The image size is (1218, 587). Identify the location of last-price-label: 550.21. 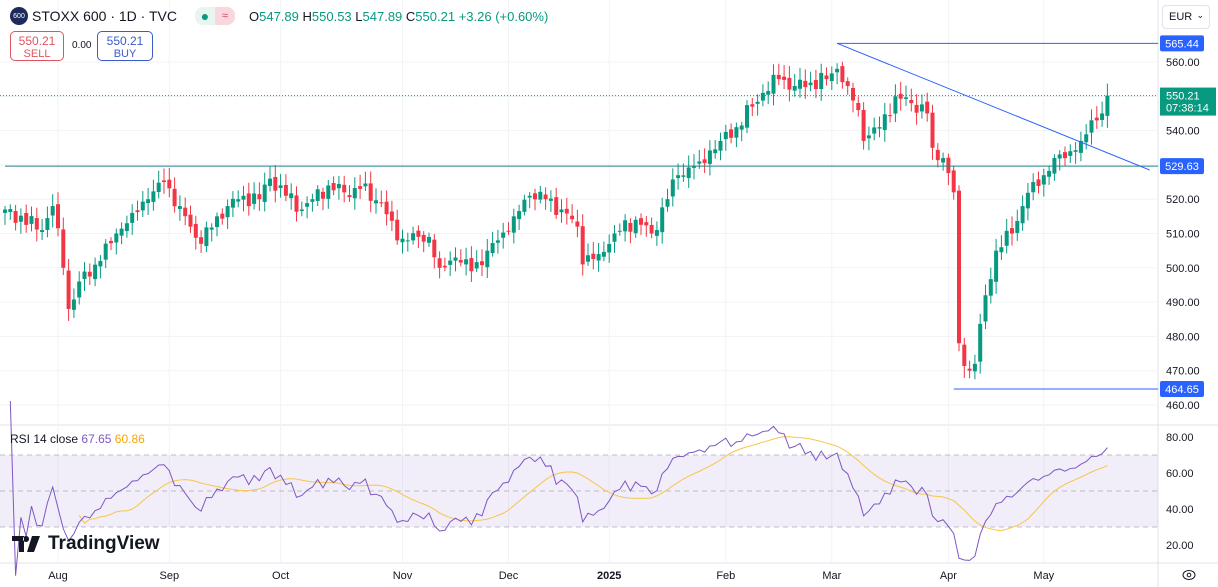
(1183, 97).